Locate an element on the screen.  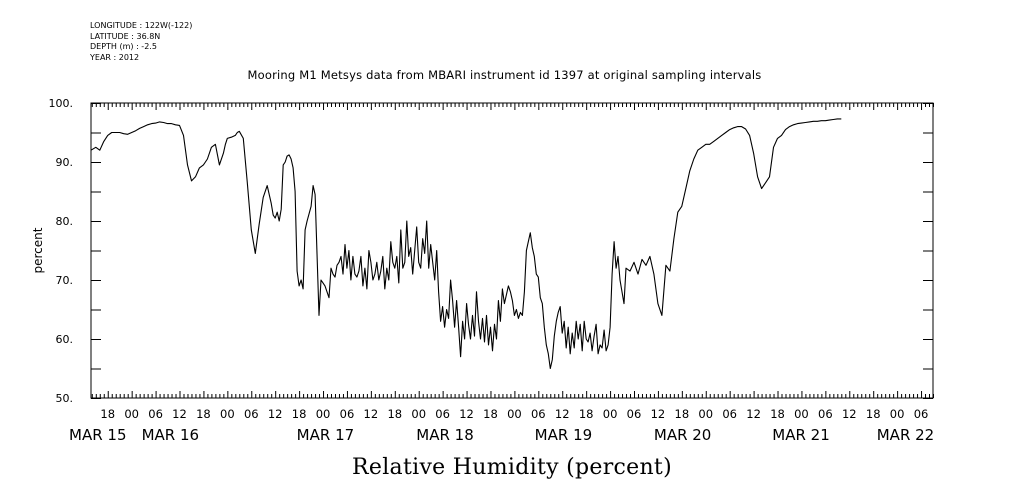
y-tick-label: 100. is located at coordinates (61, 103).